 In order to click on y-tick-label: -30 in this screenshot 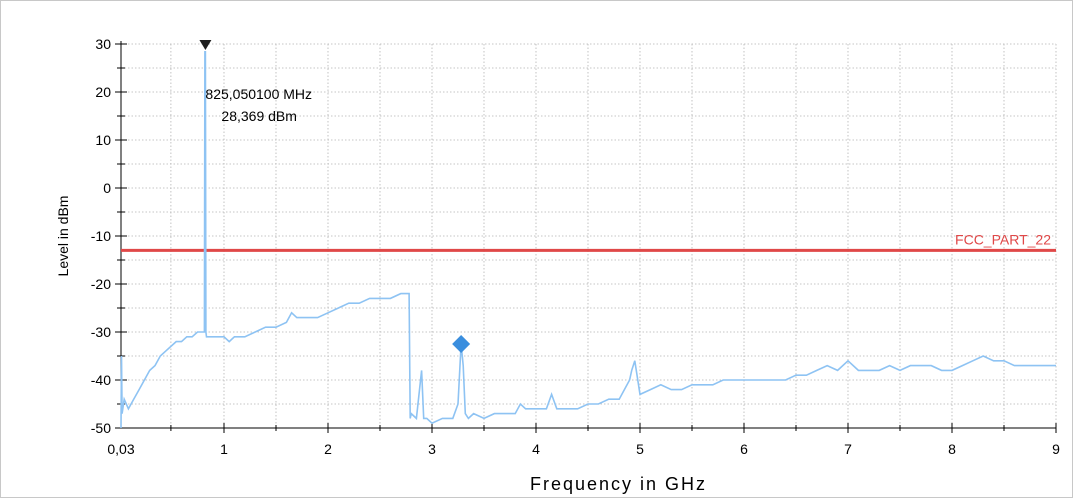, I will do `click(101, 332)`.